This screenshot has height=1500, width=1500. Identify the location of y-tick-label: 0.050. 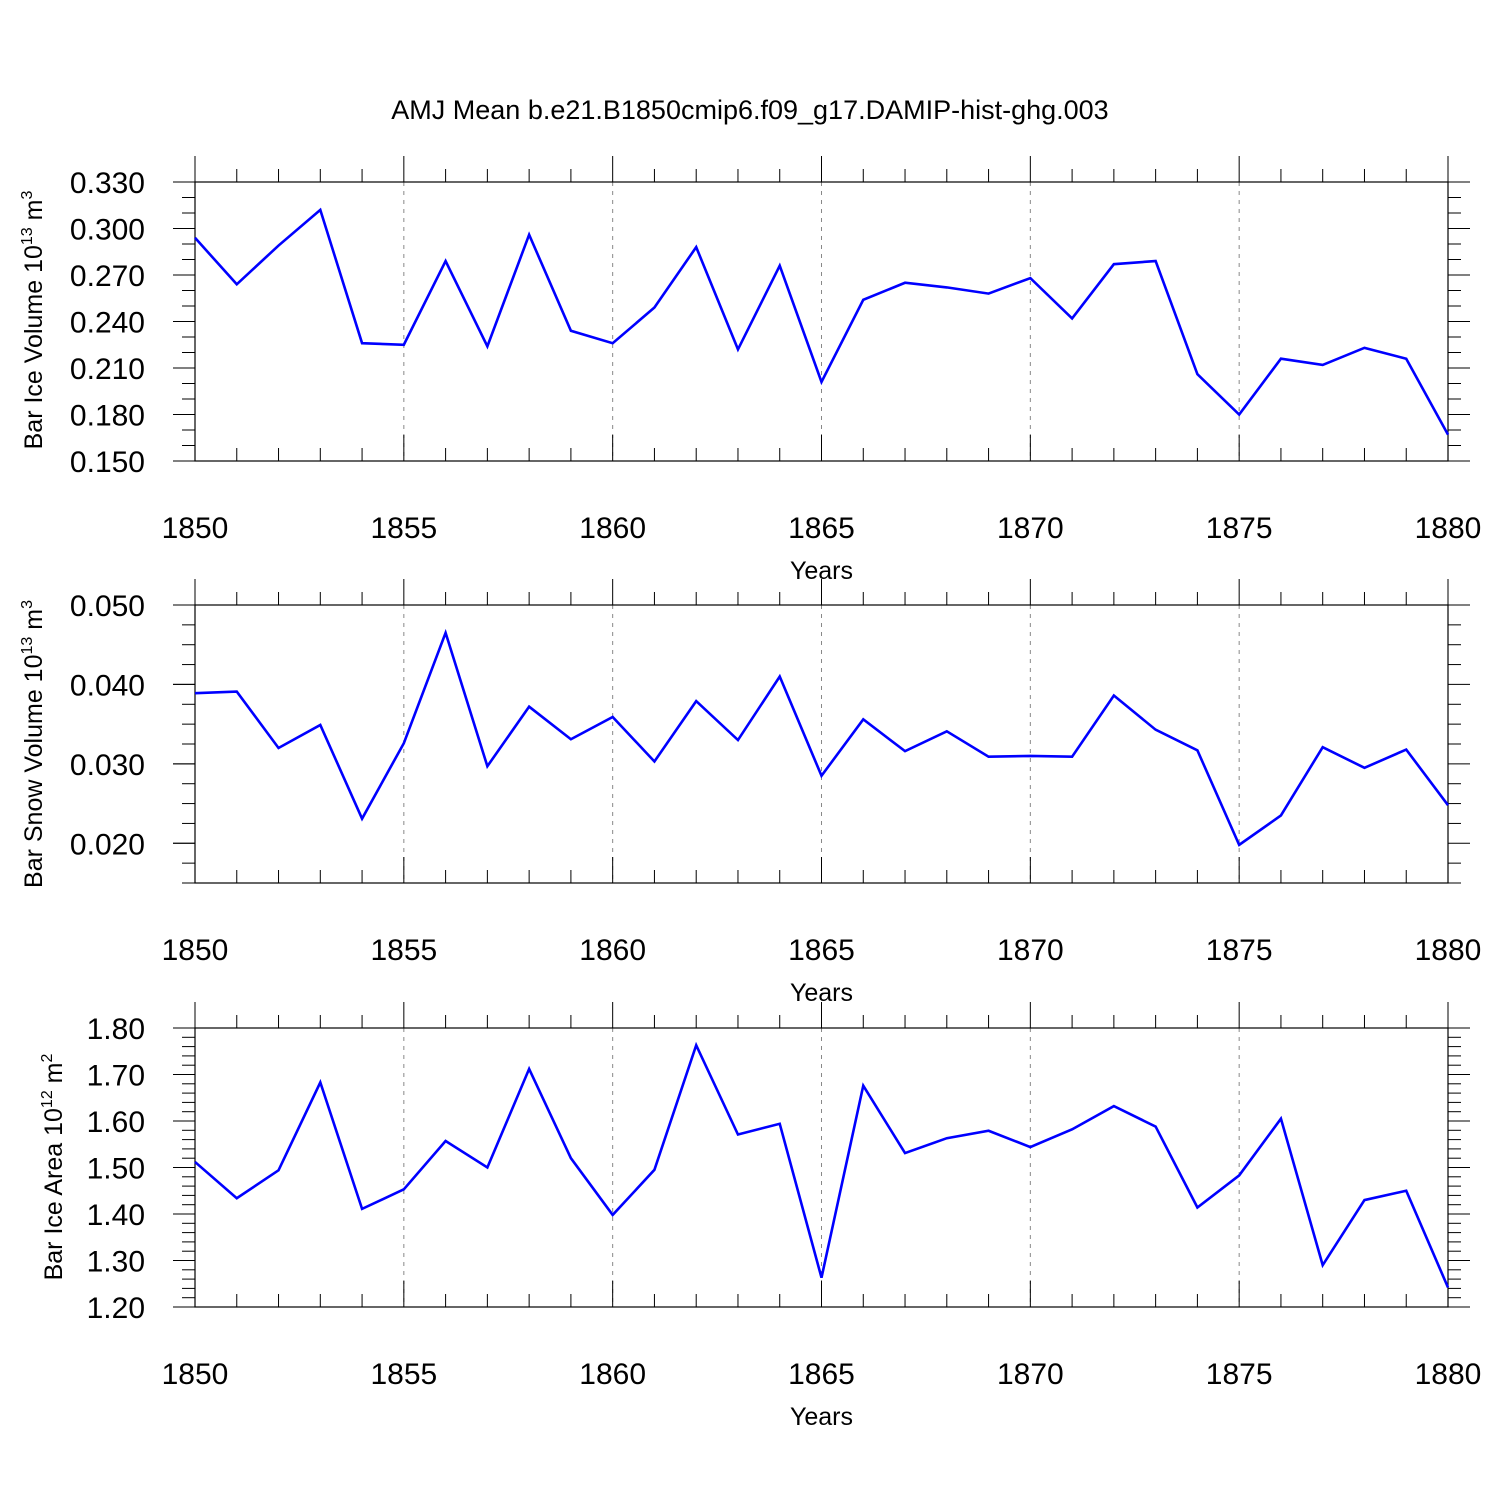
(107, 606).